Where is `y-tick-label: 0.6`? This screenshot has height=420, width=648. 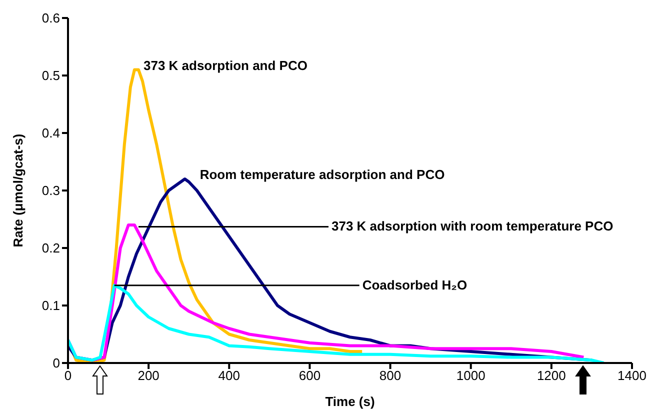 y-tick-label: 0.6 is located at coordinates (51, 18).